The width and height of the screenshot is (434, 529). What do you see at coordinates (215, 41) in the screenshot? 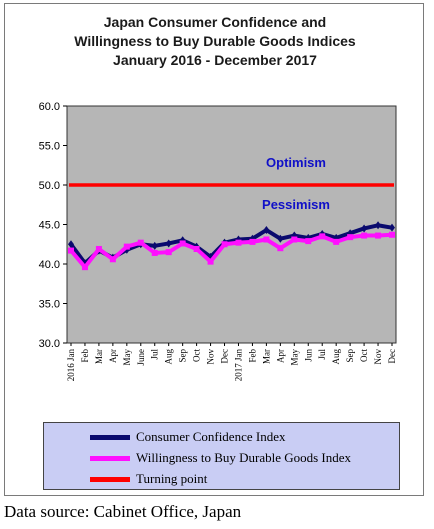
I see `chart-title-line-2: Willingness to Buy Durable Goods Indices` at bounding box center [215, 41].